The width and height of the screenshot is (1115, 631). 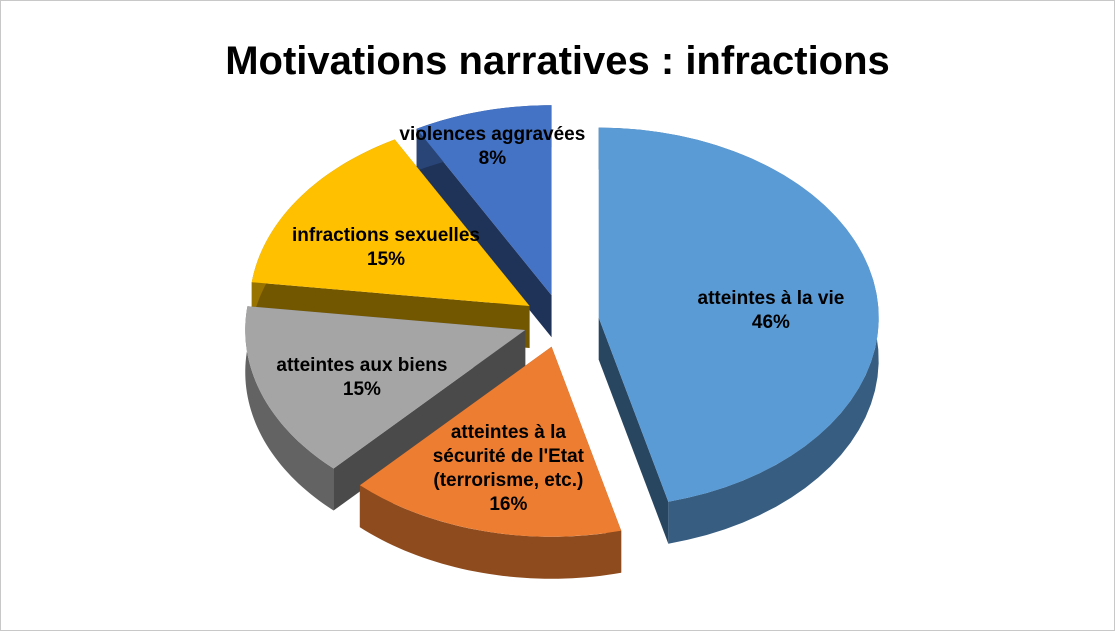 I want to click on category-label: violences aggravées, so click(x=492, y=134).